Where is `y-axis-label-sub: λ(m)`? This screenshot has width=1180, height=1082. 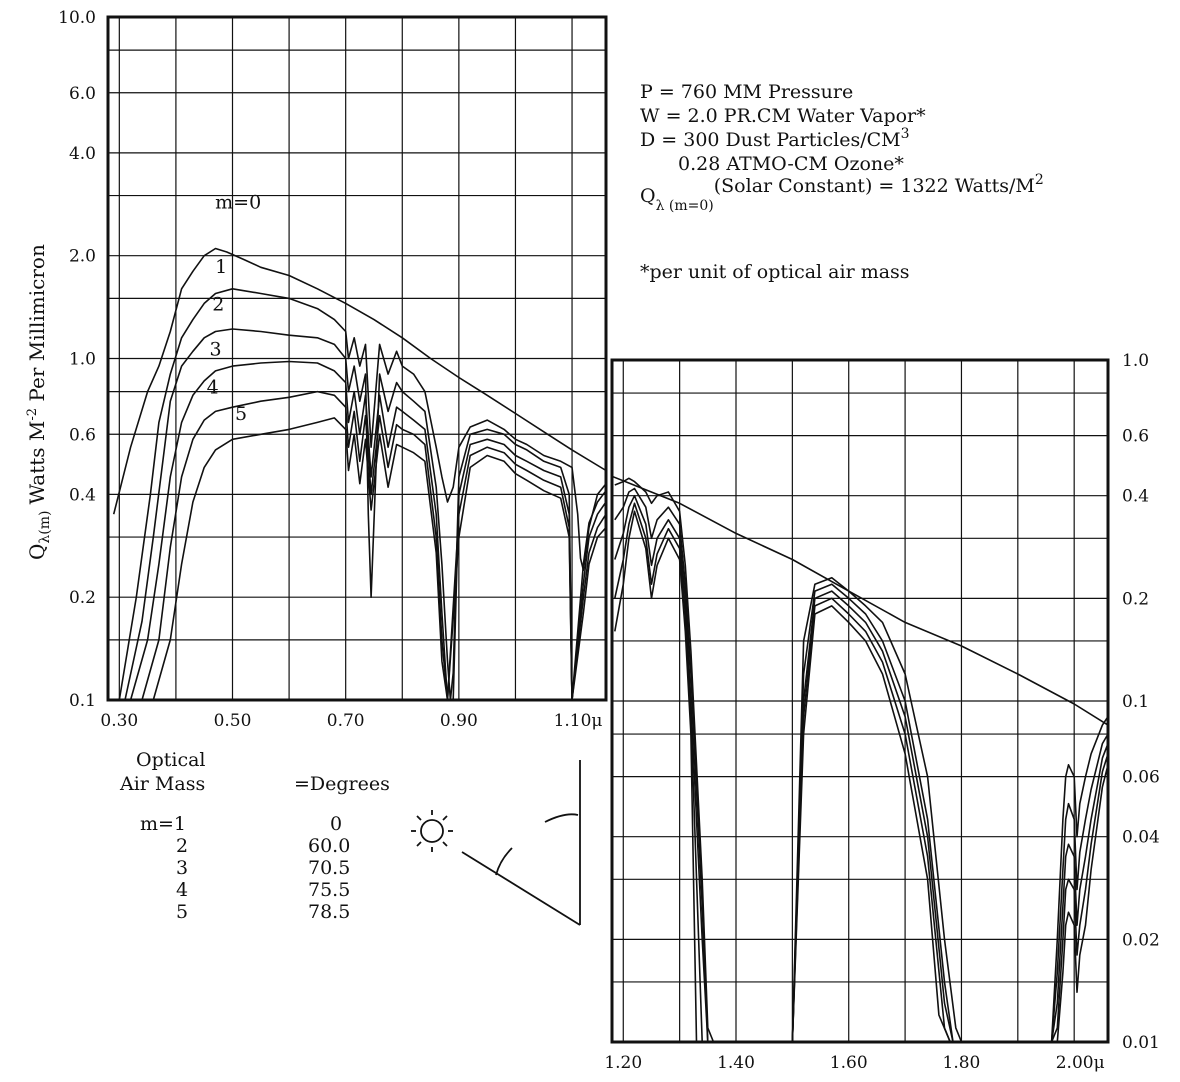 y-axis-label-sub: λ(m) is located at coordinates (45, 527).